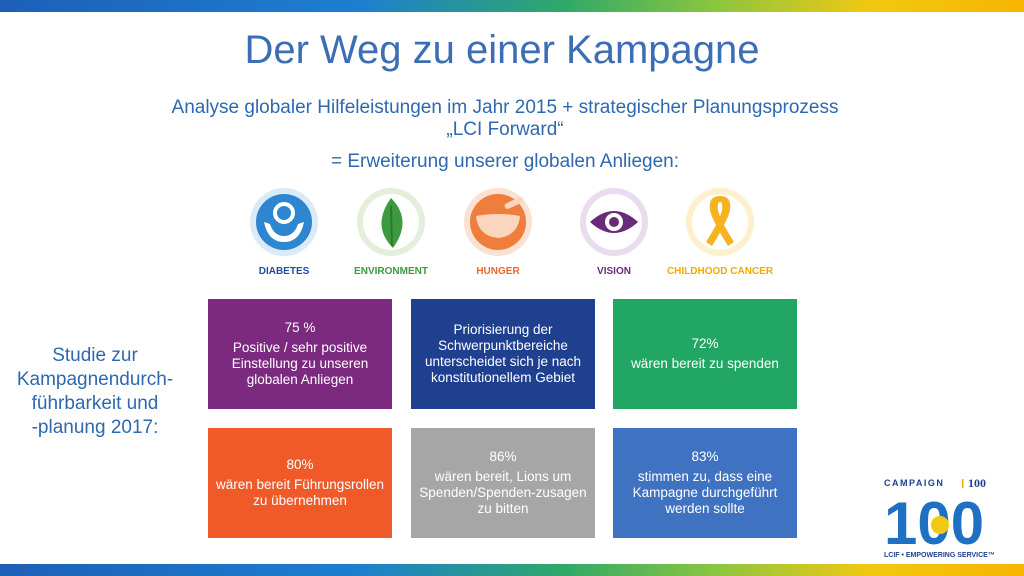 The width and height of the screenshot is (1024, 576). Describe the element at coordinates (300, 464) in the screenshot. I see `stat-percent: 80%` at that location.